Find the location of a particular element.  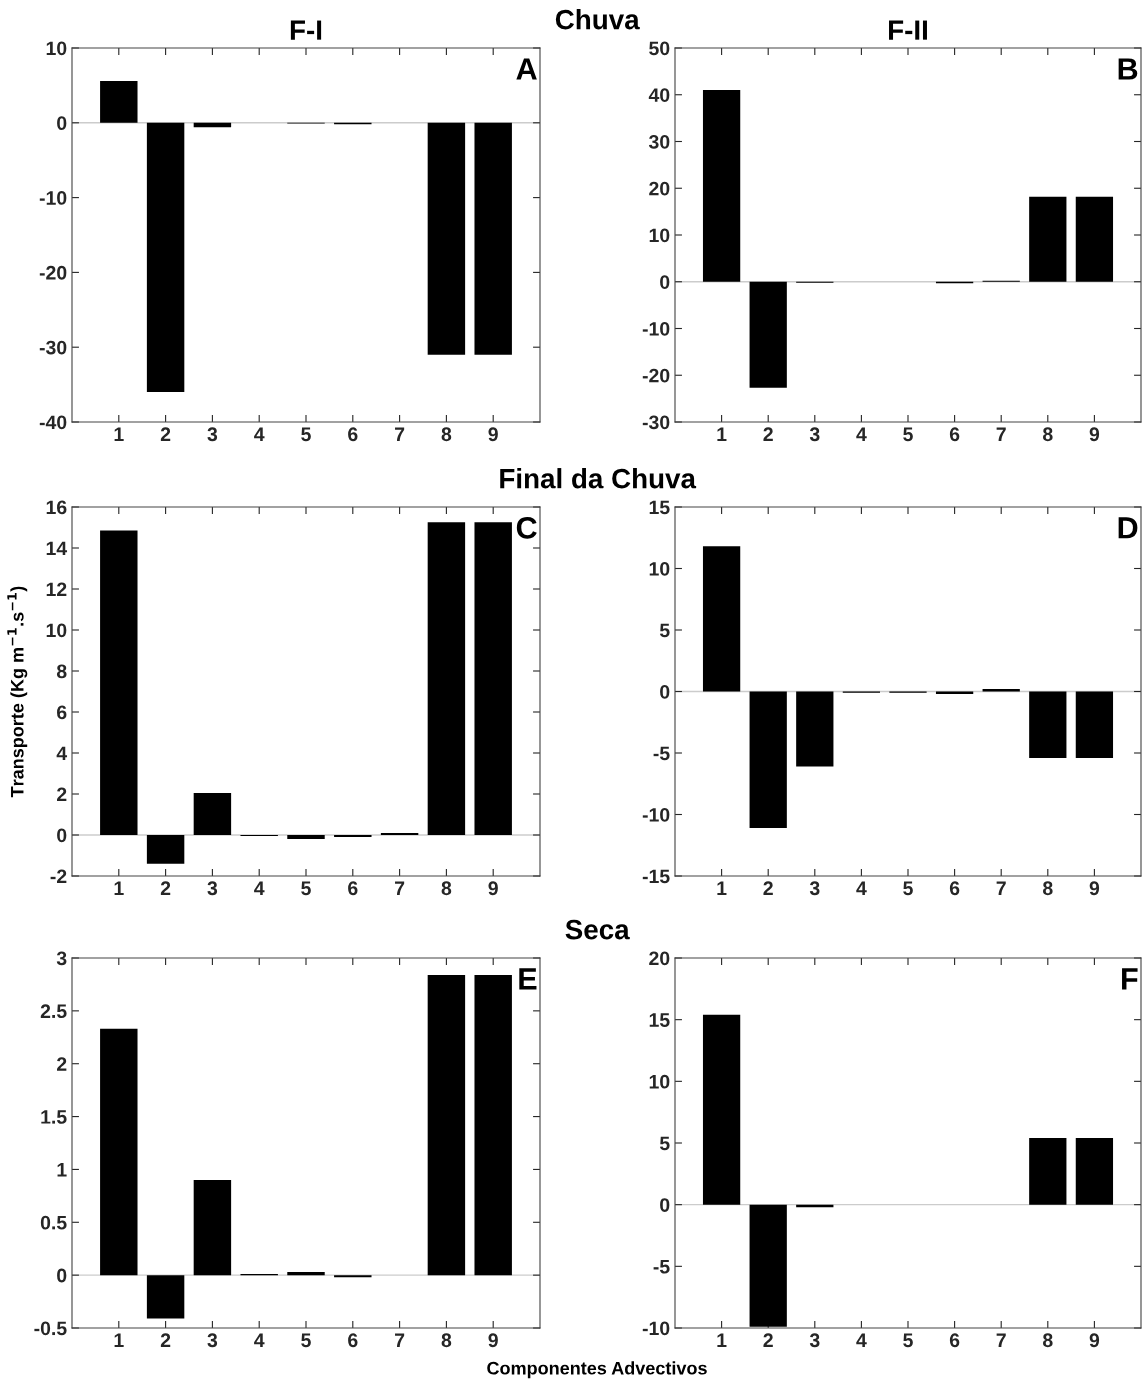

chart-title: F-I is located at coordinates (306, 30).